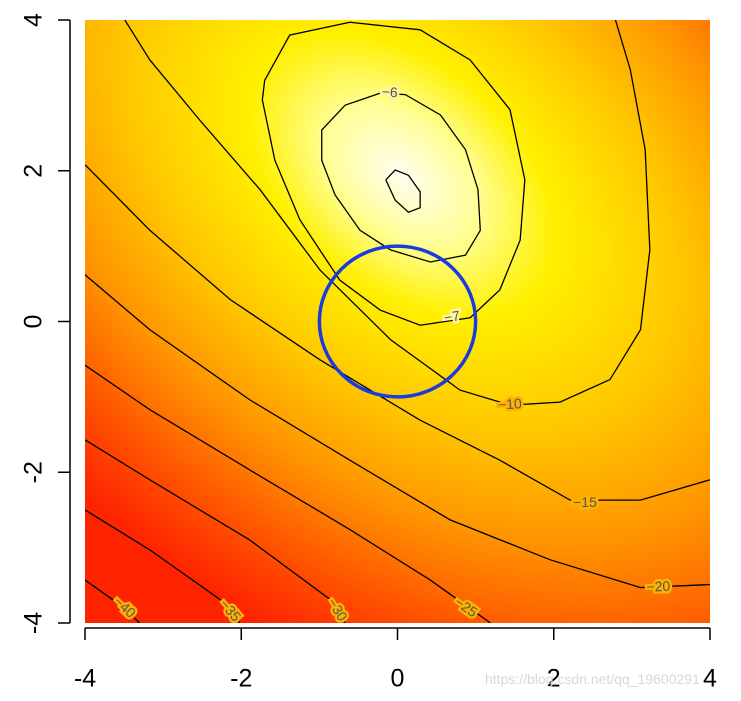 The image size is (741, 701). What do you see at coordinates (585, 502) in the screenshot?
I see `contour-label: −15` at bounding box center [585, 502].